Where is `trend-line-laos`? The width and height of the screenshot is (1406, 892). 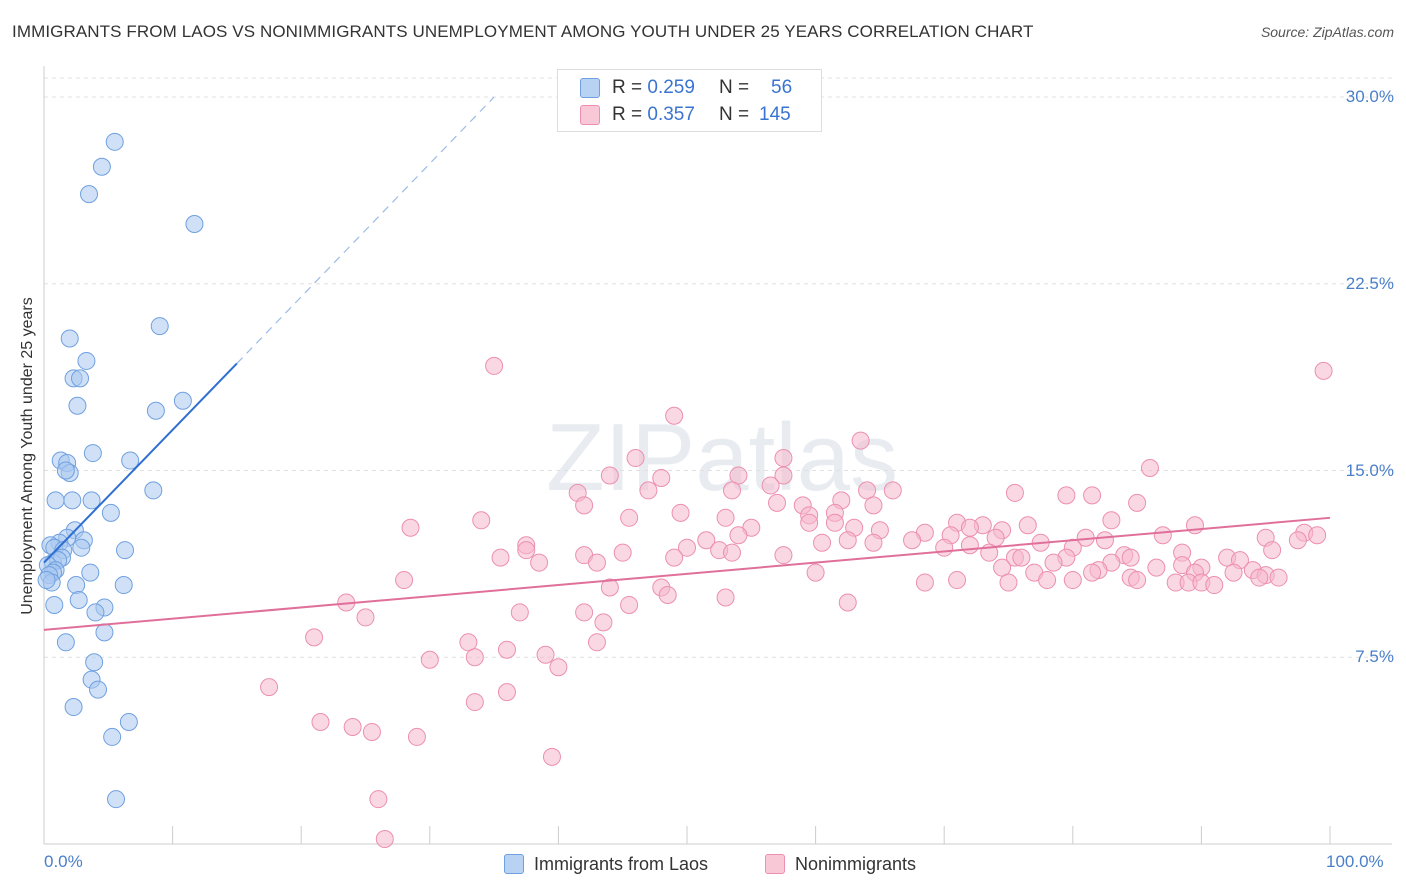 trend-line-laos is located at coordinates (140, 463).